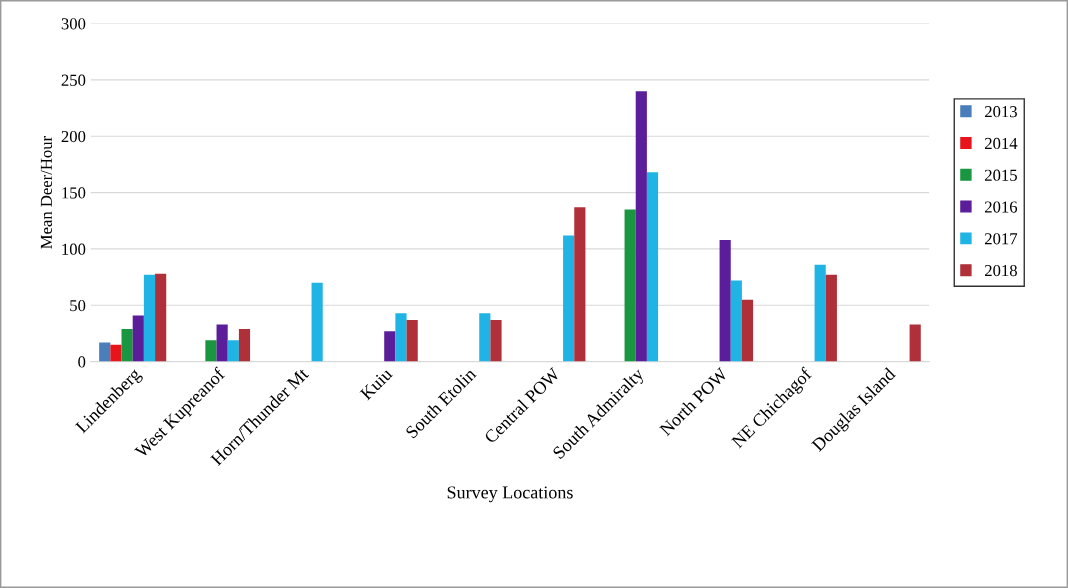 This screenshot has width=1068, height=588. I want to click on legend-label: 2017, so click(1001, 239).